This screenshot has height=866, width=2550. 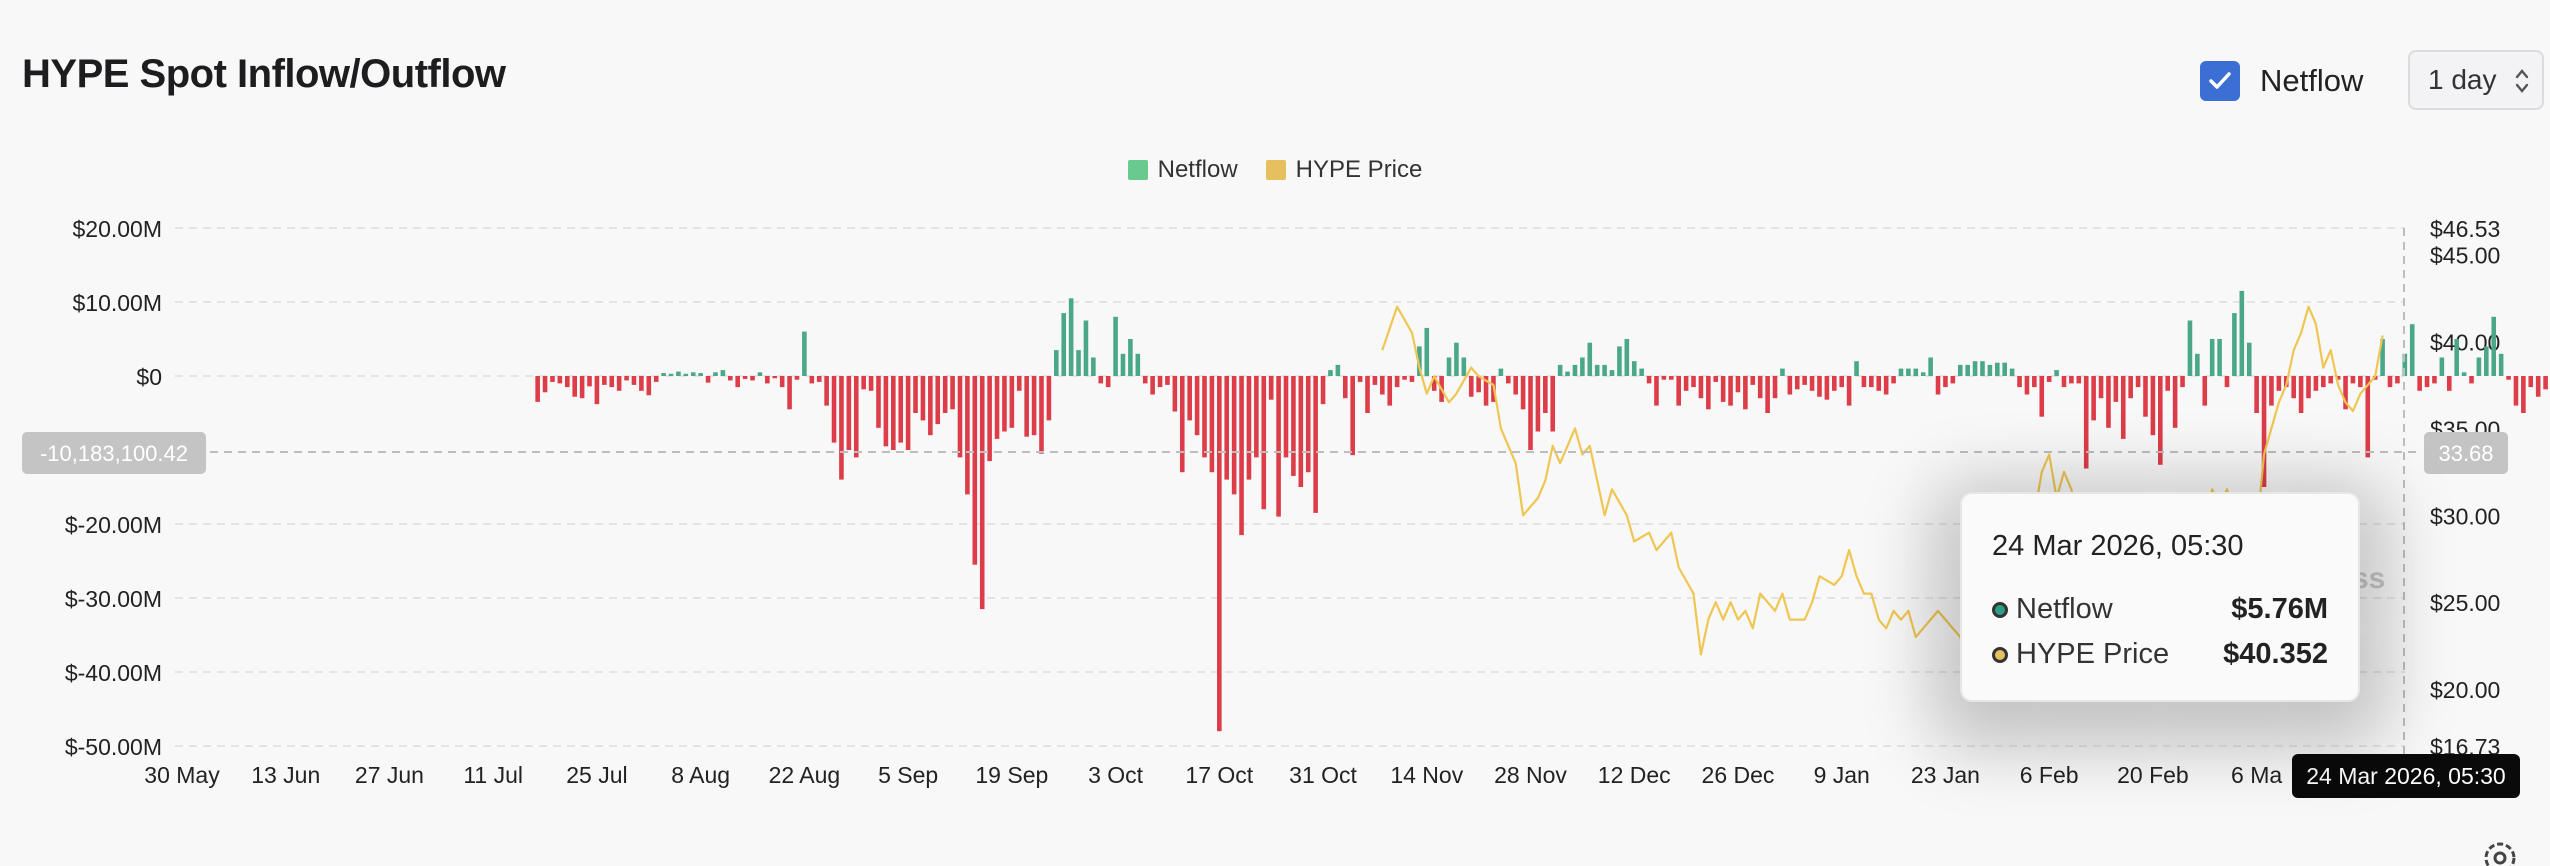 I want to click on y-left-tick-label: $10.00M, so click(x=117, y=303).